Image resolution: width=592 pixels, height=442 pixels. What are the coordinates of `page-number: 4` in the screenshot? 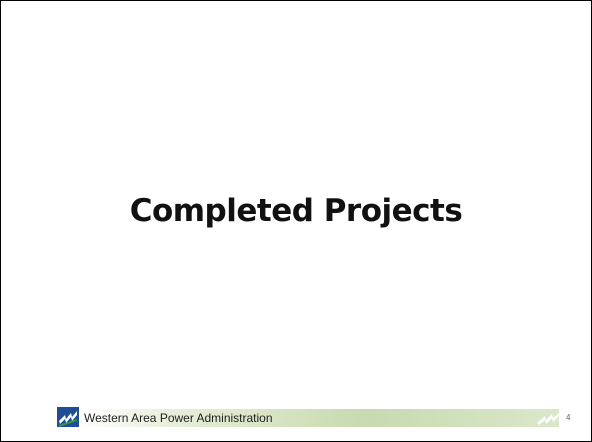 It's located at (568, 417).